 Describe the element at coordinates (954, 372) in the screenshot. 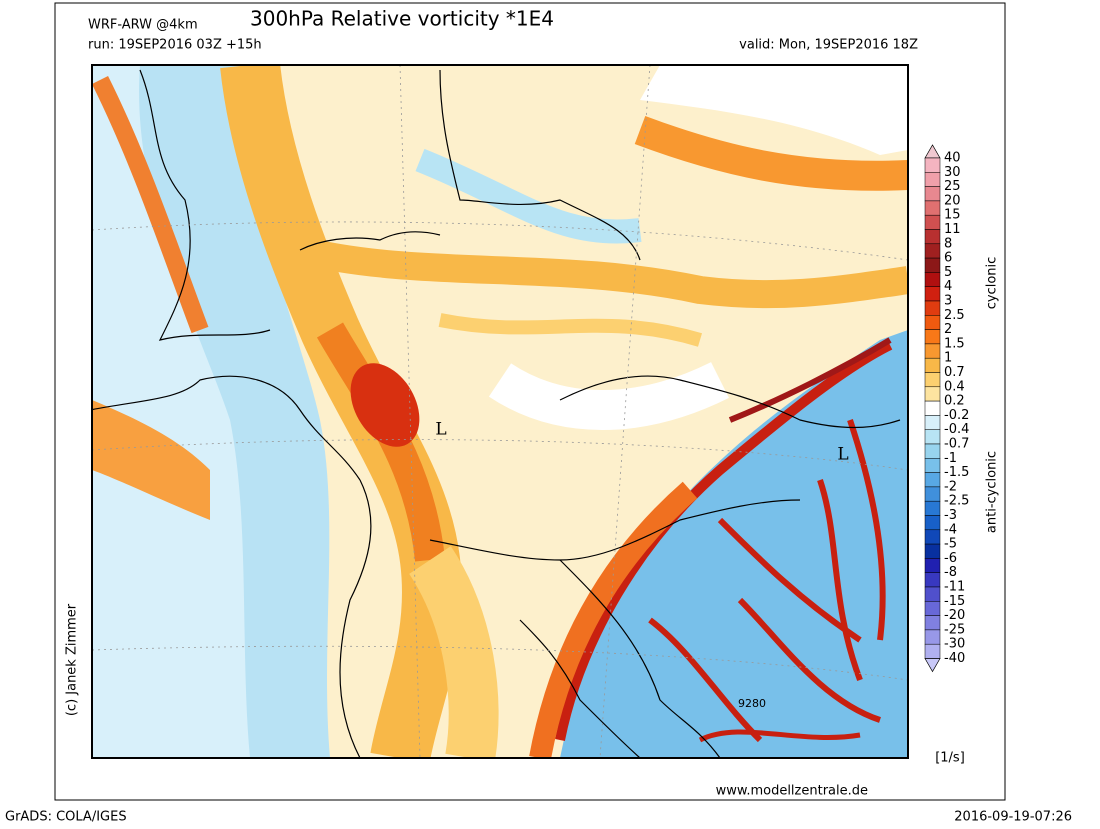

I see `colorbar-label: 0.7` at that location.